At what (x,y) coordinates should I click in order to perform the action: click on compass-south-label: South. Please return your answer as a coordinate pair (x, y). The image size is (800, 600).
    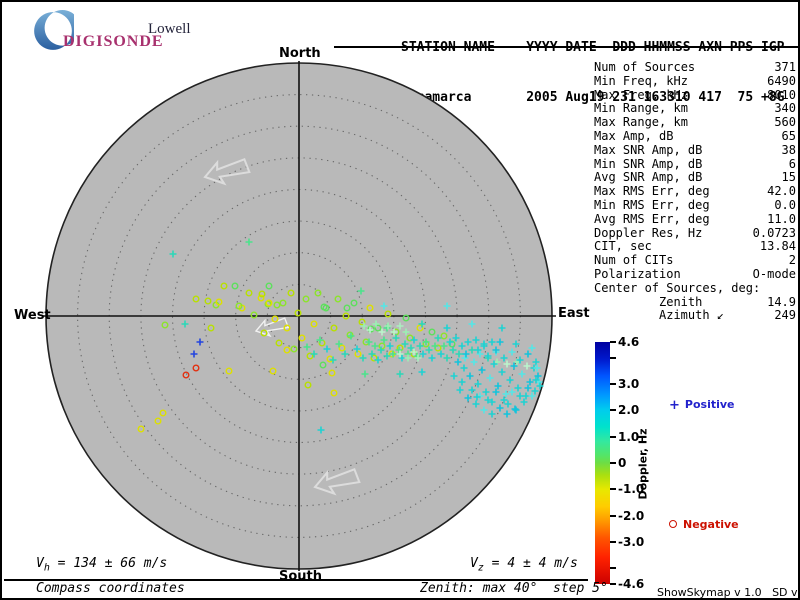
    Looking at the image, I should click on (301, 576).